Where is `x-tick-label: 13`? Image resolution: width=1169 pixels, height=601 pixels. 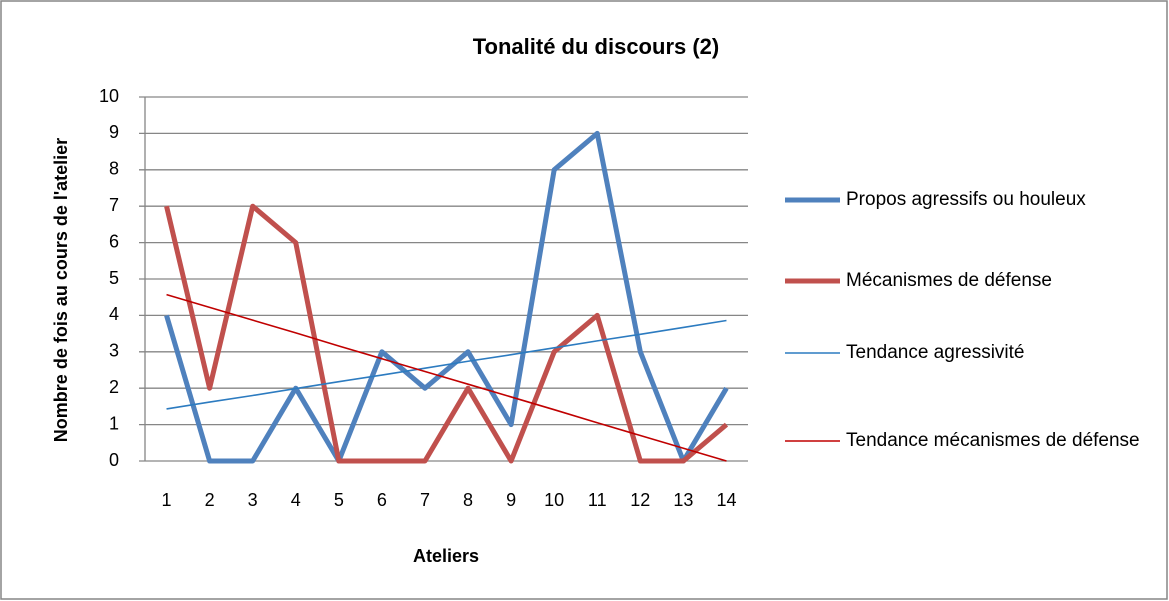 x-tick-label: 13 is located at coordinates (683, 500).